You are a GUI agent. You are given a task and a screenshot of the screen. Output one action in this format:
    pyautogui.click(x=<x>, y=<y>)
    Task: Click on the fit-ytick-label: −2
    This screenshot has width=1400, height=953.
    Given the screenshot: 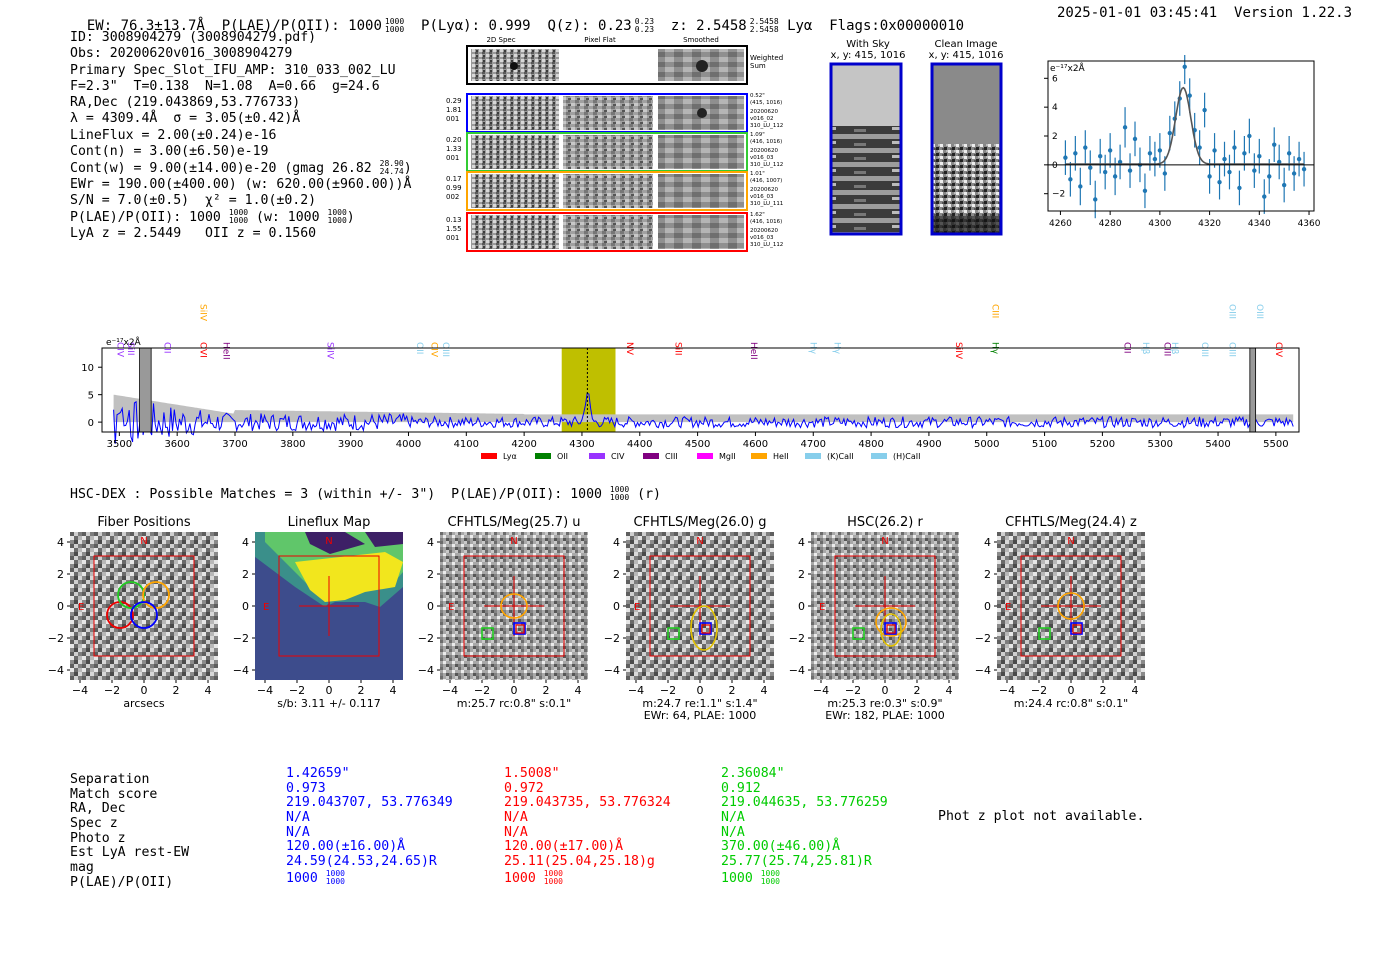 What is the action you would take?
    pyautogui.click(x=1058, y=195)
    